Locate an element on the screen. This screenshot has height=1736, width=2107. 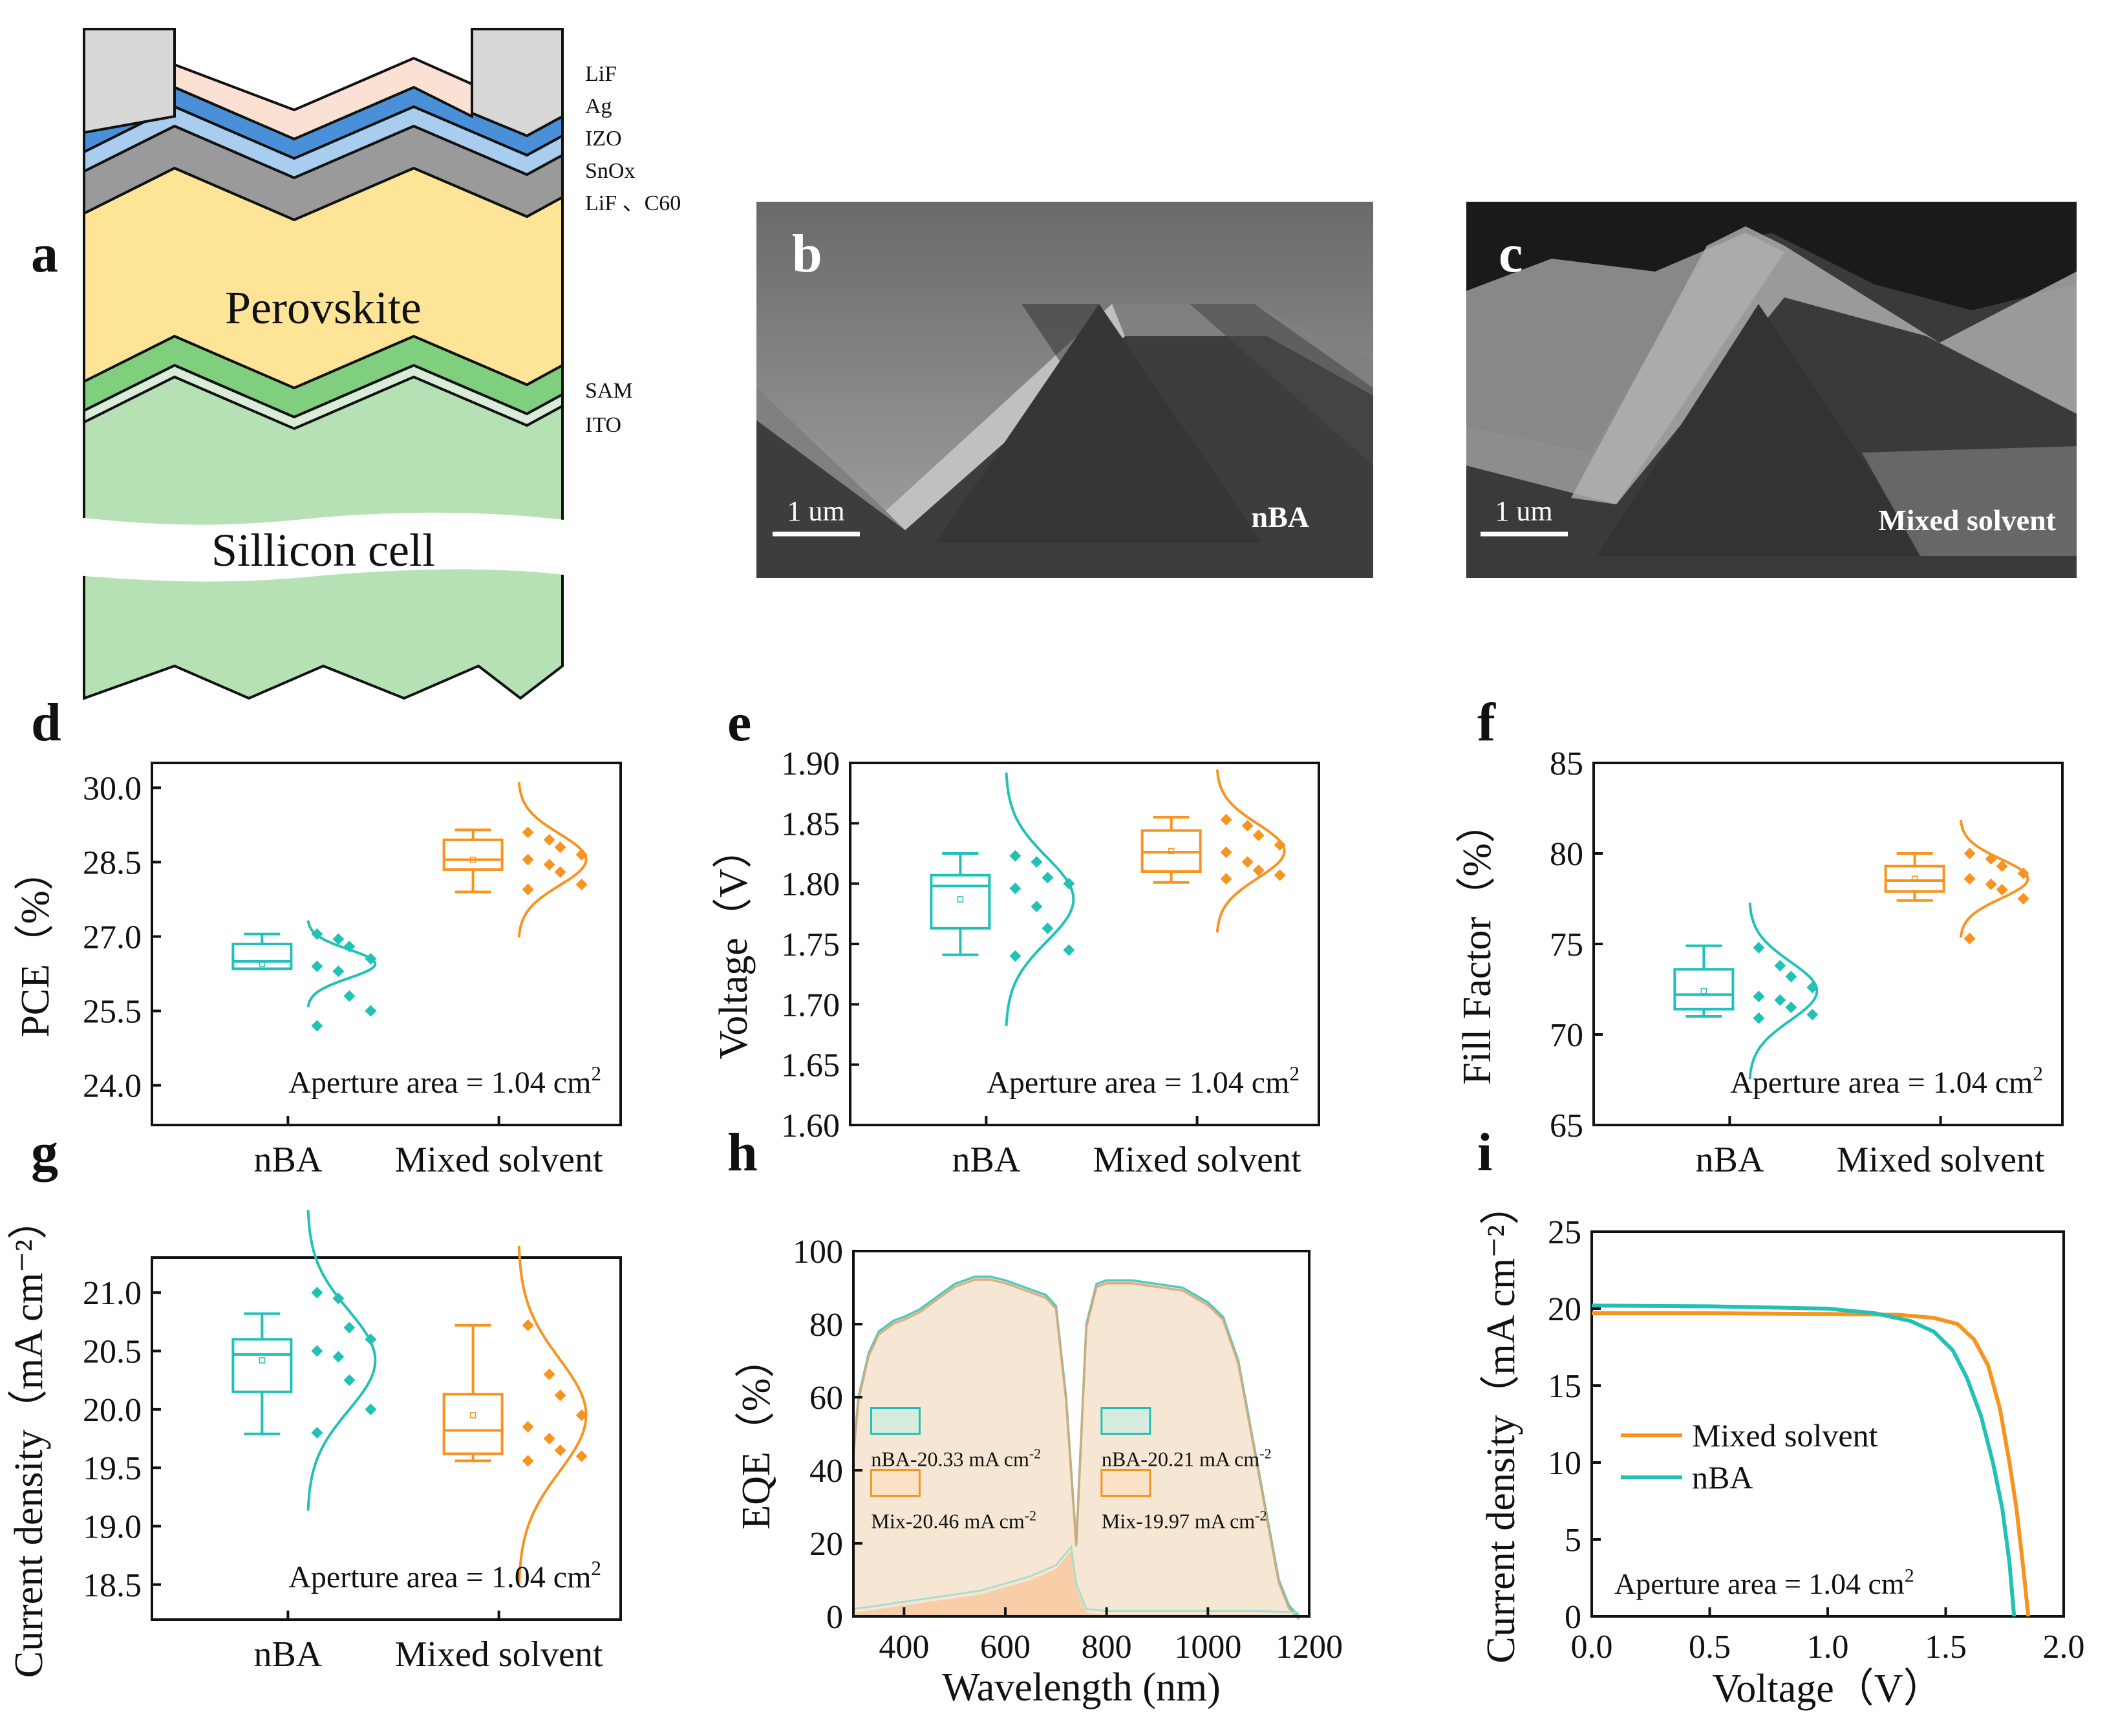
panel-letter-i: i is located at coordinates (1484, 1152).